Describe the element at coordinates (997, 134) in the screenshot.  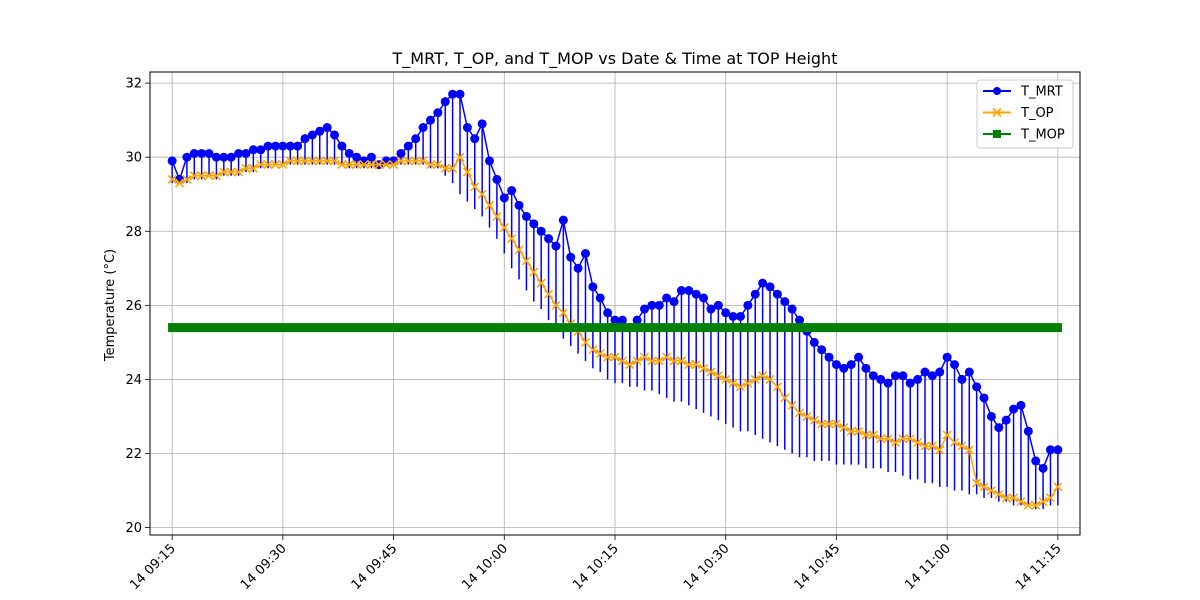
I see `legend-marker` at that location.